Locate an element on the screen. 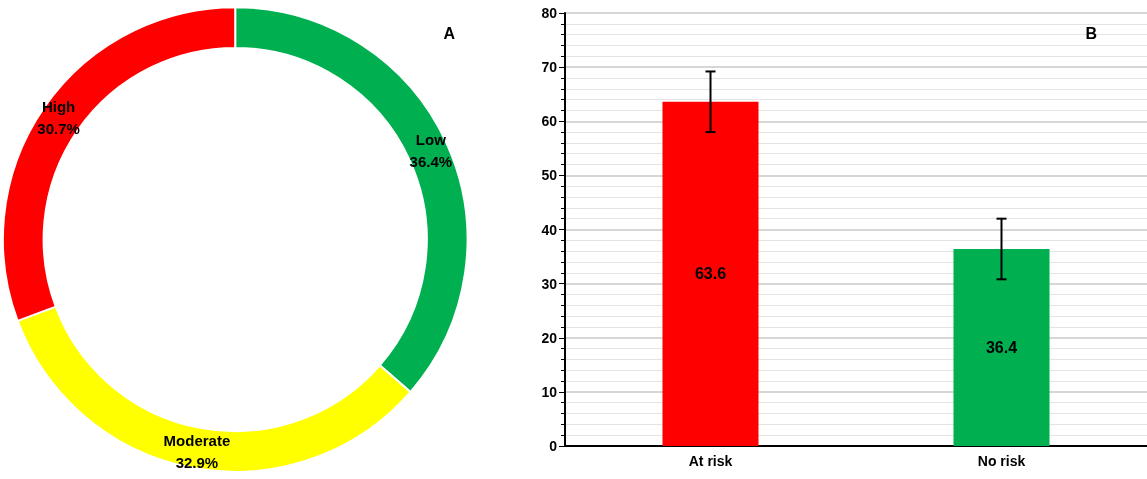 Image resolution: width=1147 pixels, height=479 pixels. slice-label: Moderate is located at coordinates (197, 440).